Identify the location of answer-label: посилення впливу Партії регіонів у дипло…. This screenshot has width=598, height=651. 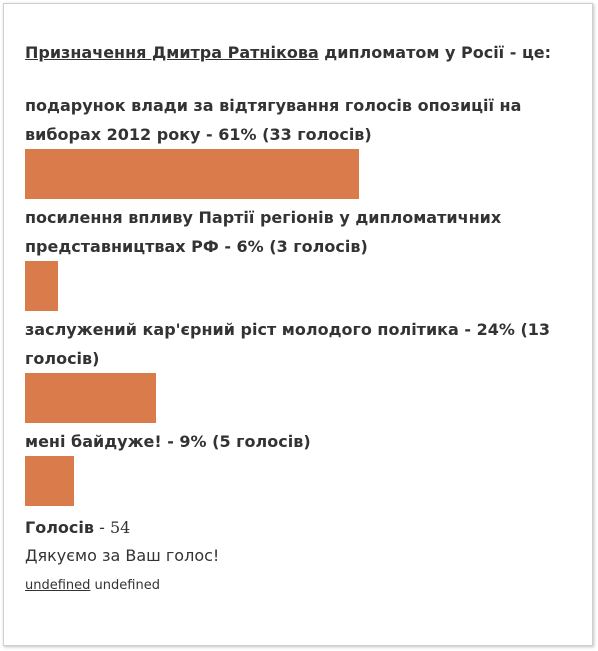
(263, 232).